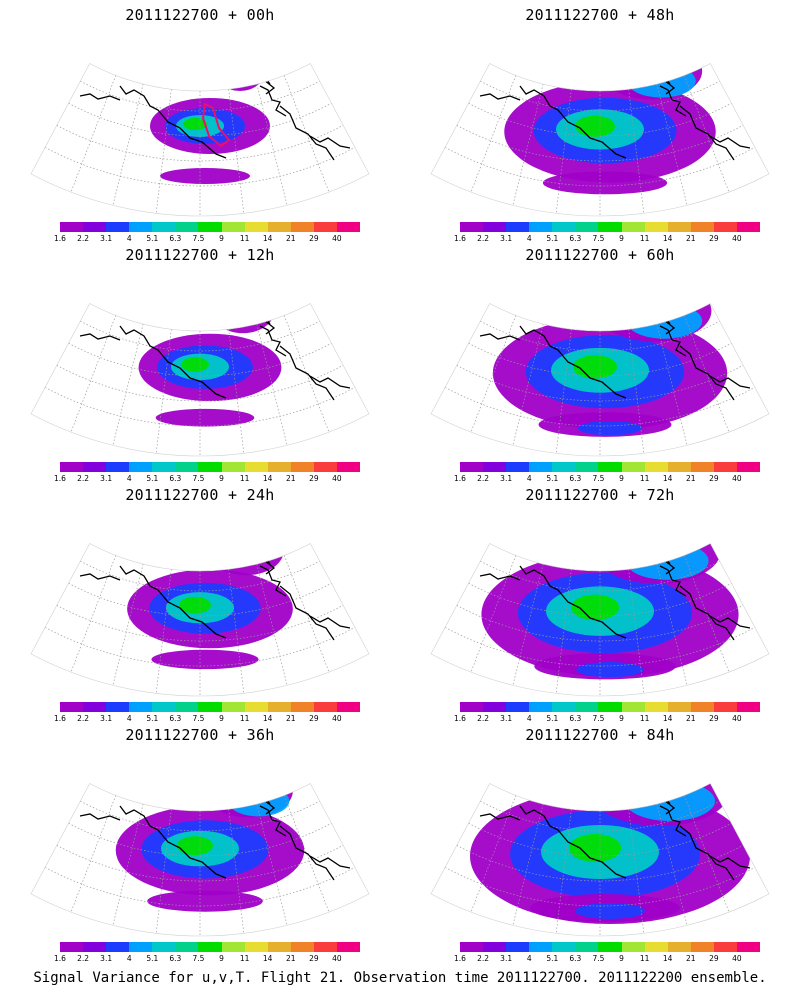  What do you see at coordinates (200, 735) in the screenshot?
I see `panel-title: 2011122700 + 36h` at bounding box center [200, 735].